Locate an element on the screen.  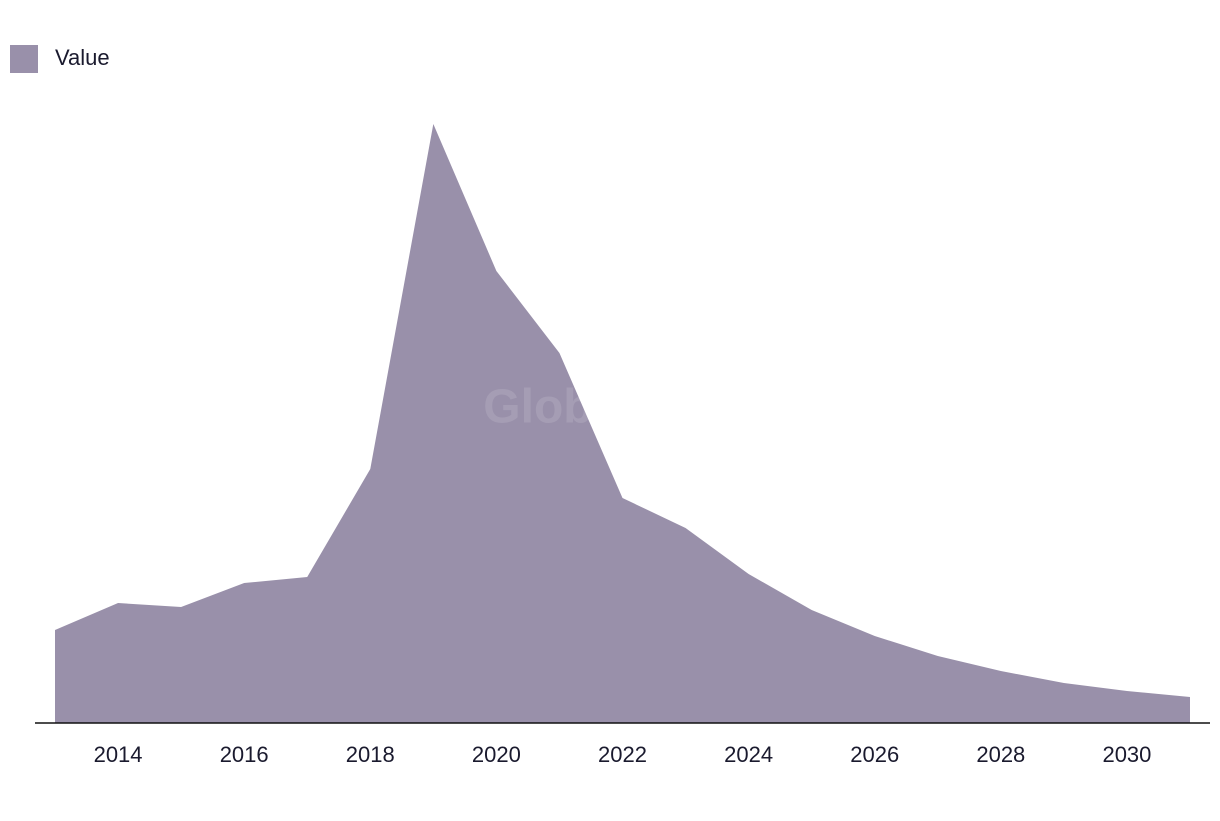
x-tick-label: 2030 is located at coordinates (1126, 754).